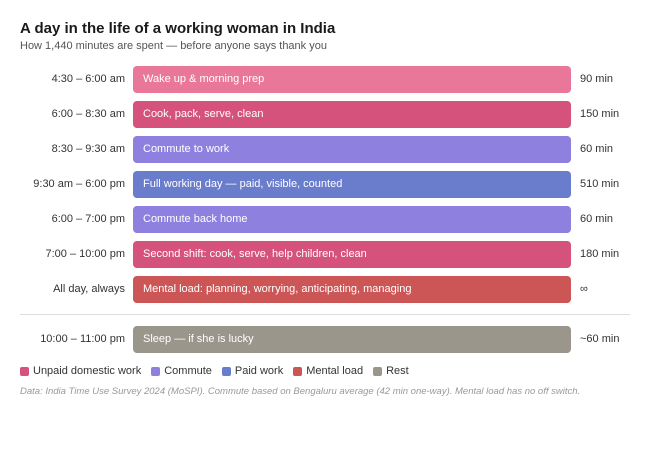 The image size is (650, 450). What do you see at coordinates (87, 371) in the screenshot?
I see `legend-label: Unpaid domestic work` at bounding box center [87, 371].